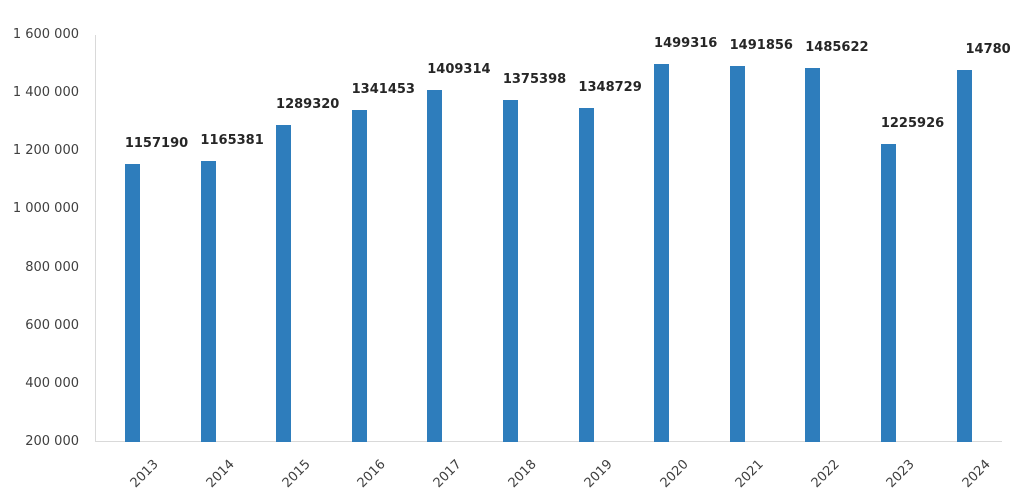 This screenshot has height=503, width=1024. What do you see at coordinates (510, 271) in the screenshot?
I see `bar-2018` at bounding box center [510, 271].